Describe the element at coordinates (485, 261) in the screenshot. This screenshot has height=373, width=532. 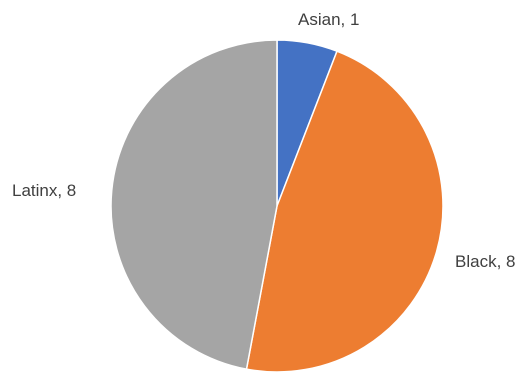
I see `data-label-black: Black, 8` at that location.